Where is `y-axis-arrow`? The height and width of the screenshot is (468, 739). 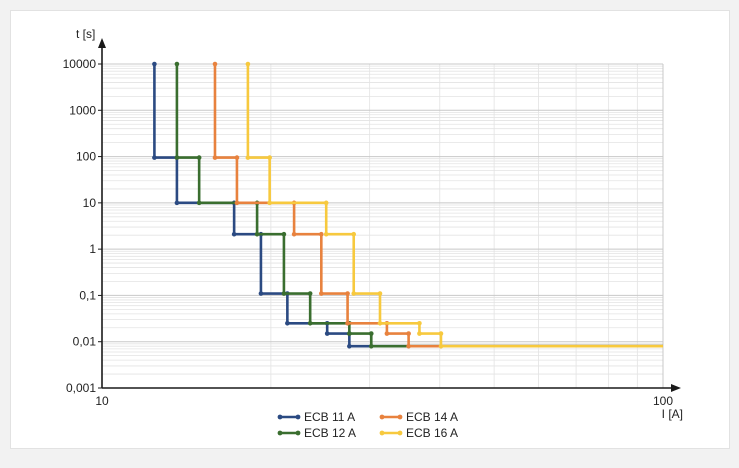
y-axis-arrow is located at coordinates (102, 43).